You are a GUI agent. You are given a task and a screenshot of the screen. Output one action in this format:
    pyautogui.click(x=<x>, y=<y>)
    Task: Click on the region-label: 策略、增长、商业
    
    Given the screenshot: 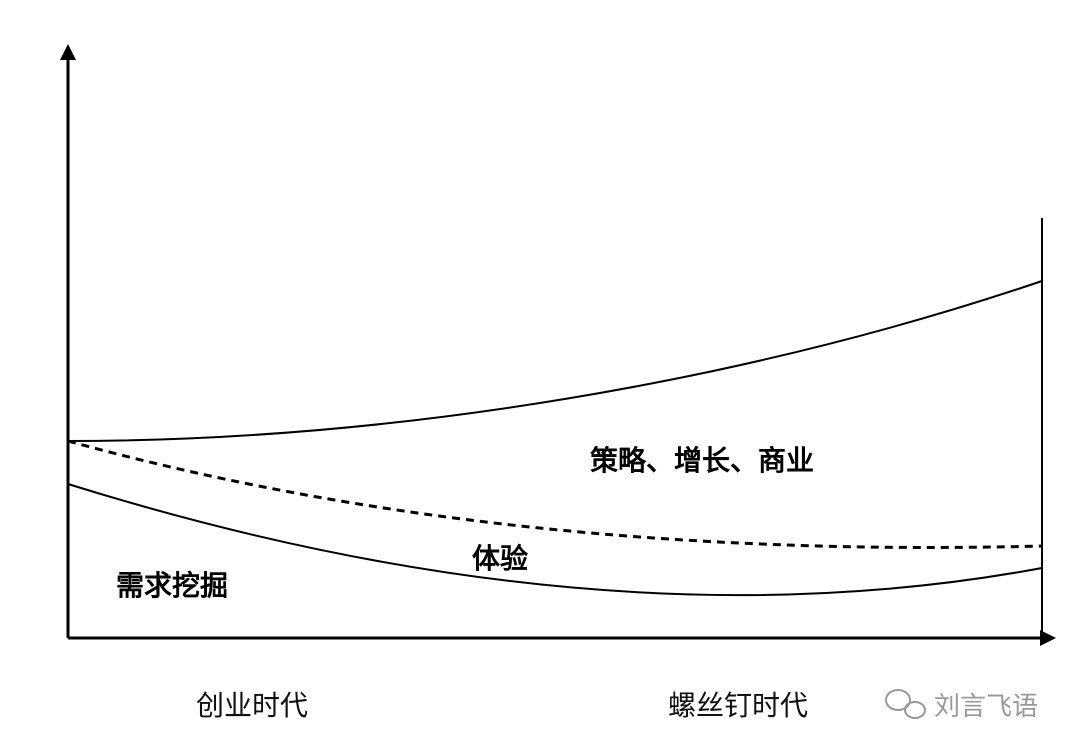 What is the action you would take?
    pyautogui.click(x=702, y=460)
    